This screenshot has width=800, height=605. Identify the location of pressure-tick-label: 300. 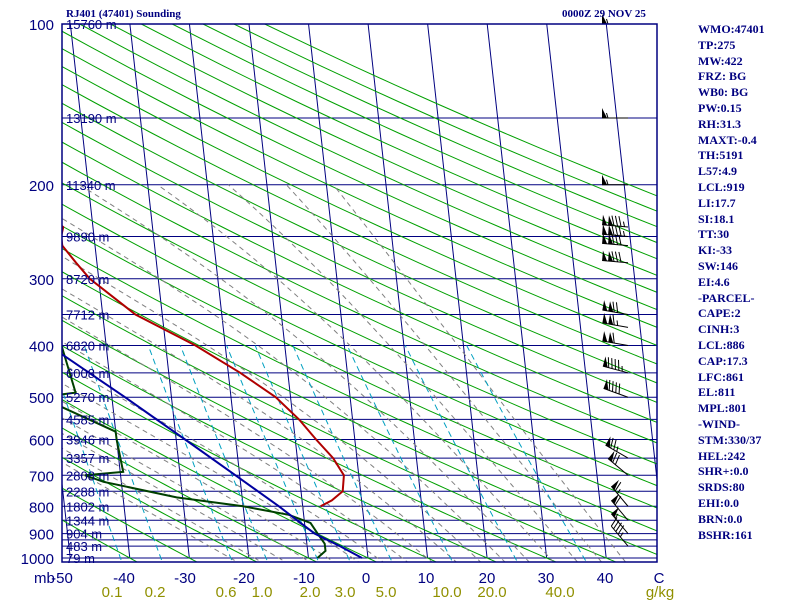
(41, 280).